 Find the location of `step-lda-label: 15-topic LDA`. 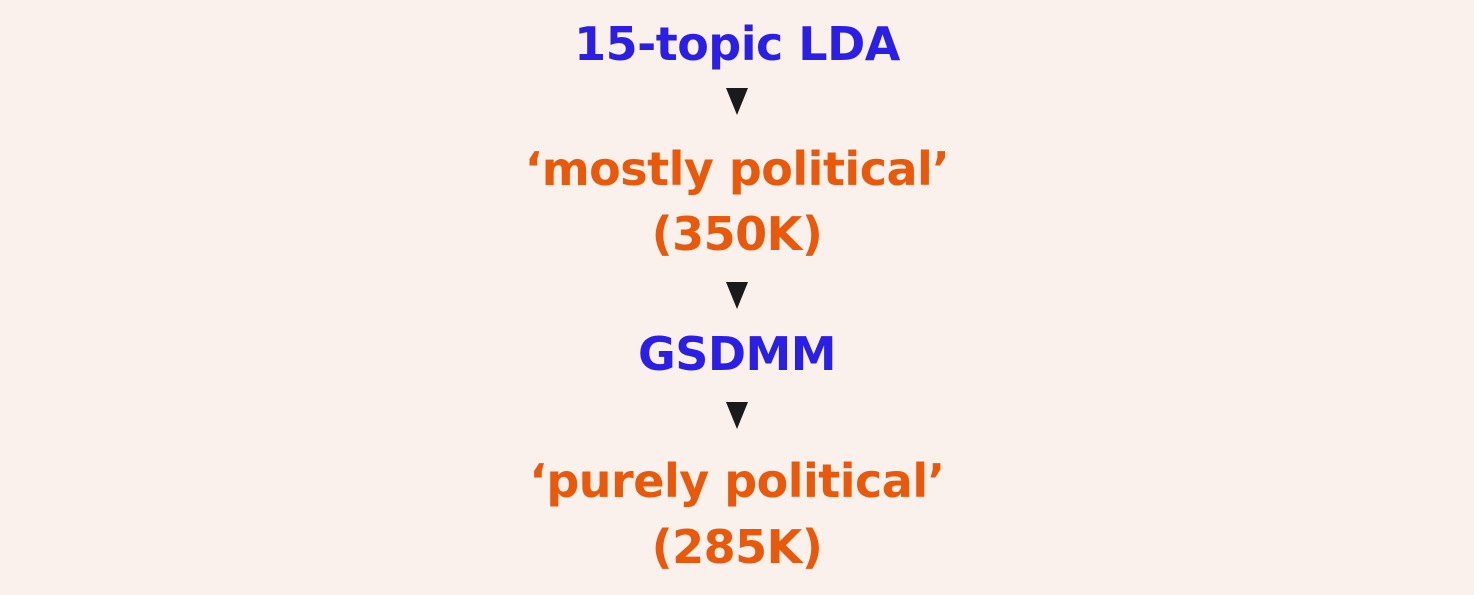

step-lda-label: 15-topic LDA is located at coordinates (737, 44).